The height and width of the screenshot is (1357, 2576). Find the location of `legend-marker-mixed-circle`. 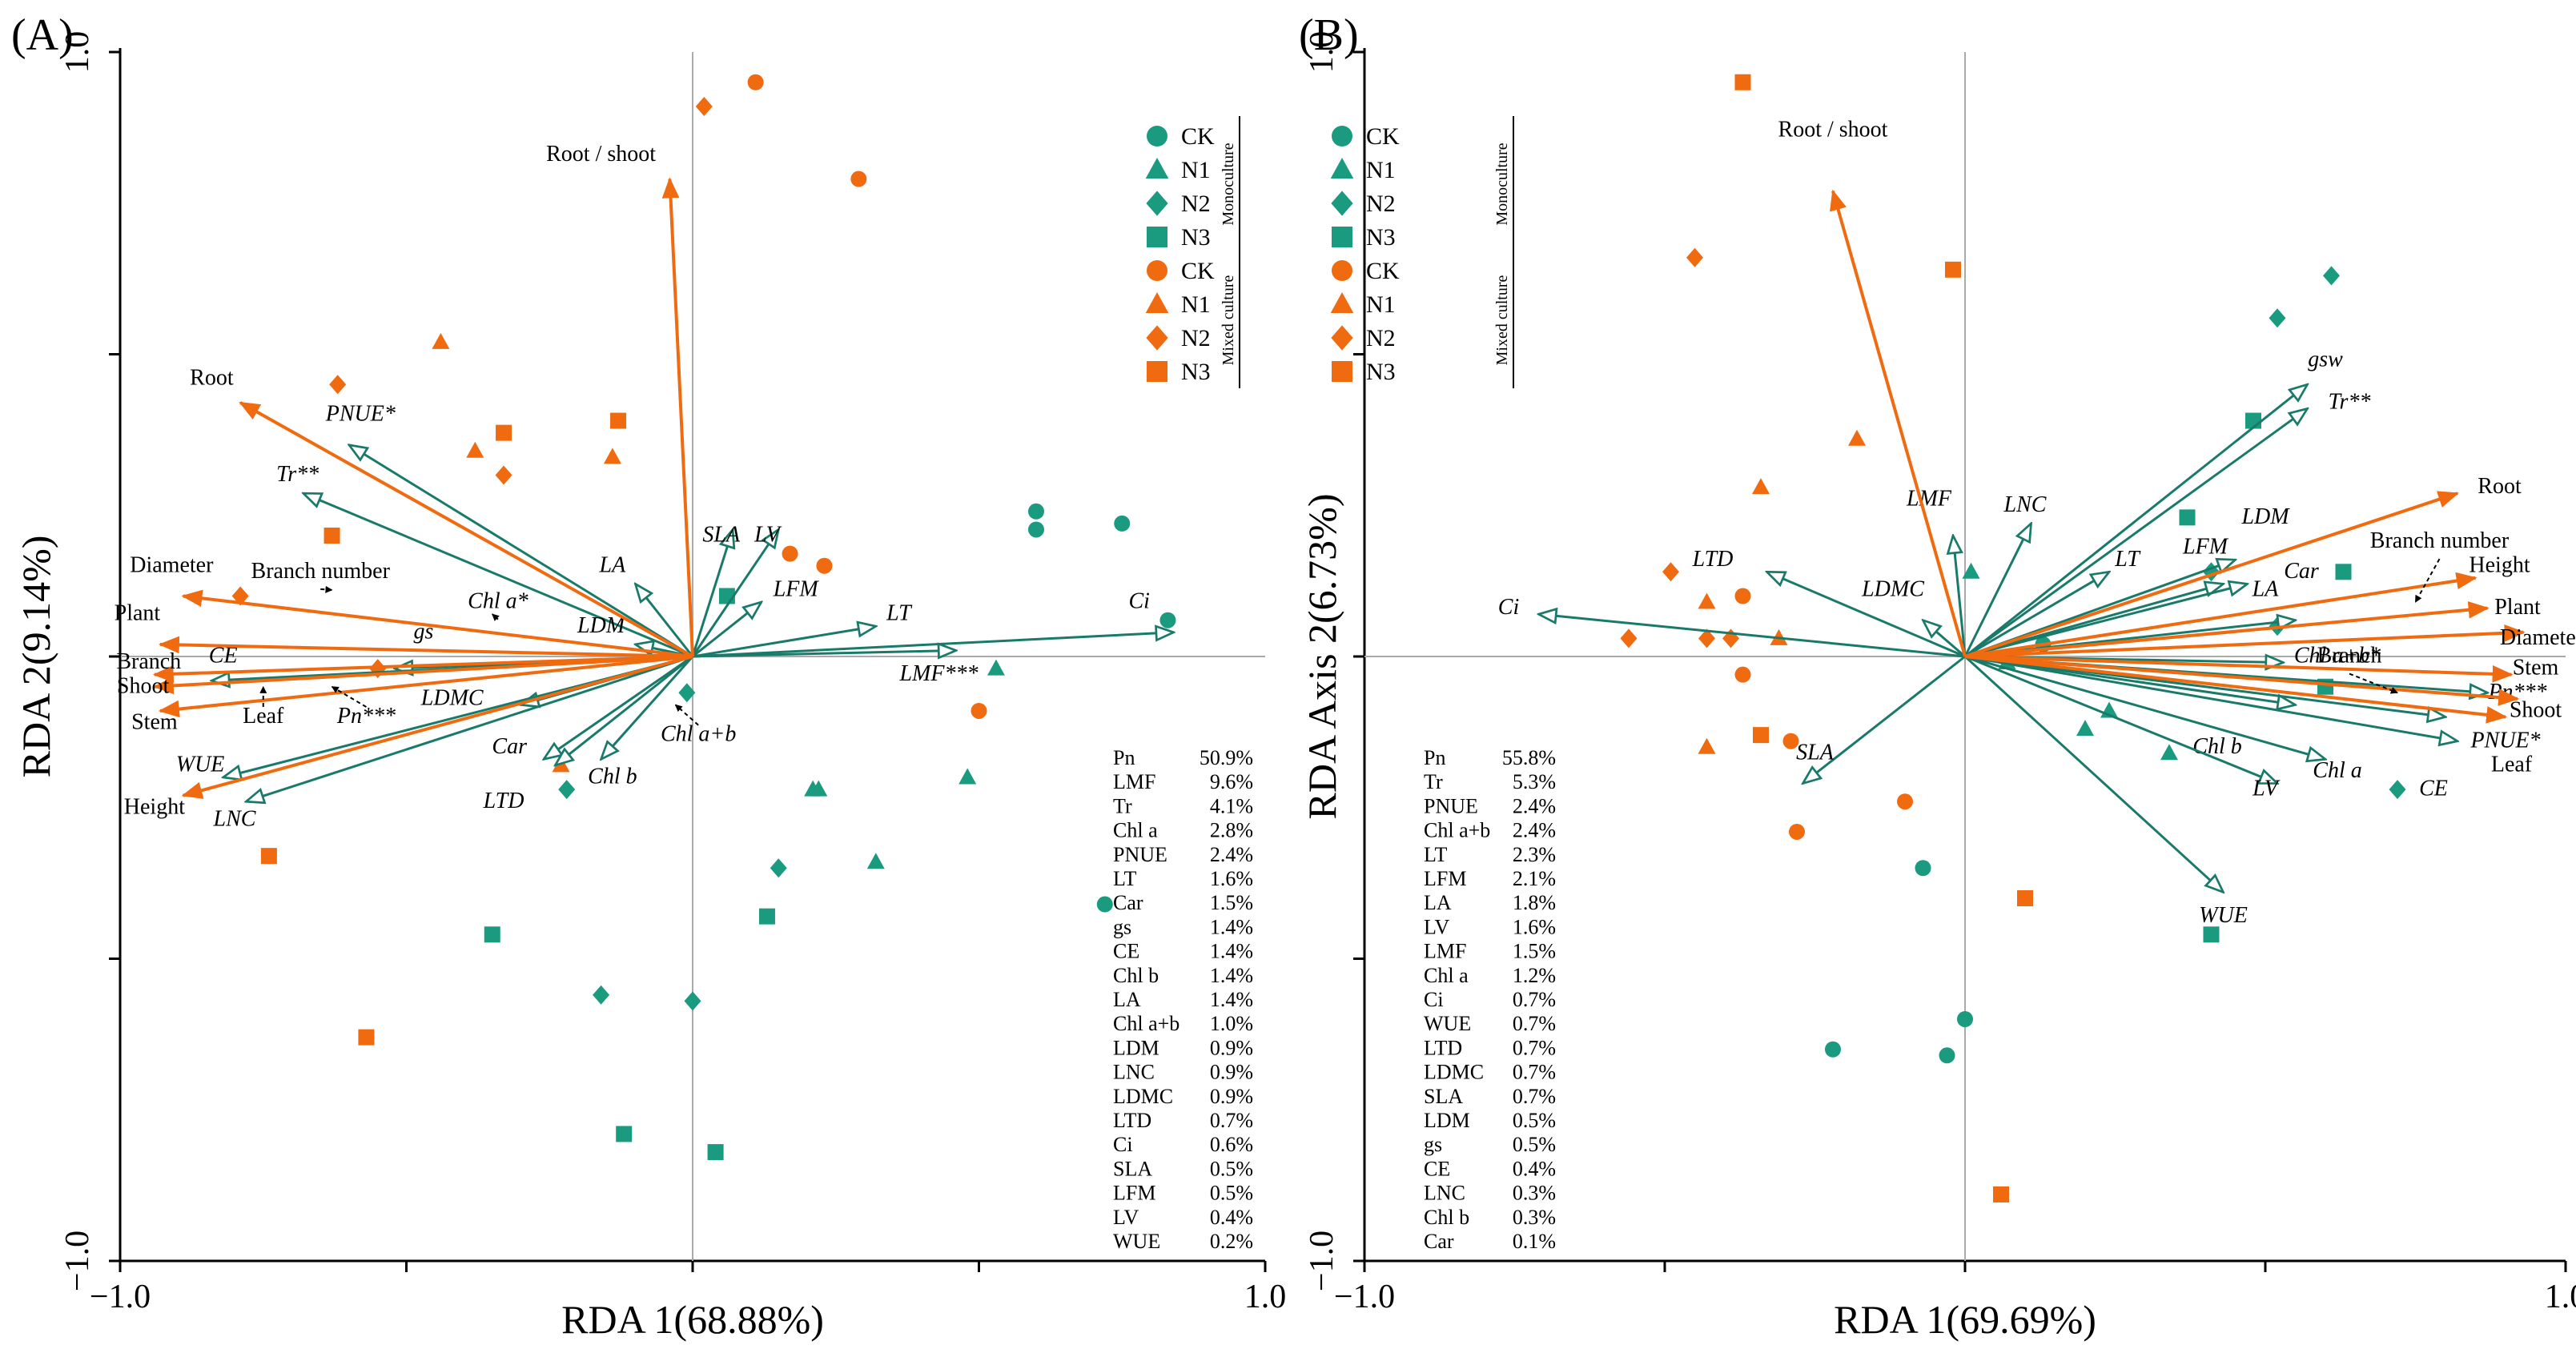

legend-marker-mixed-circle is located at coordinates (1157, 270).